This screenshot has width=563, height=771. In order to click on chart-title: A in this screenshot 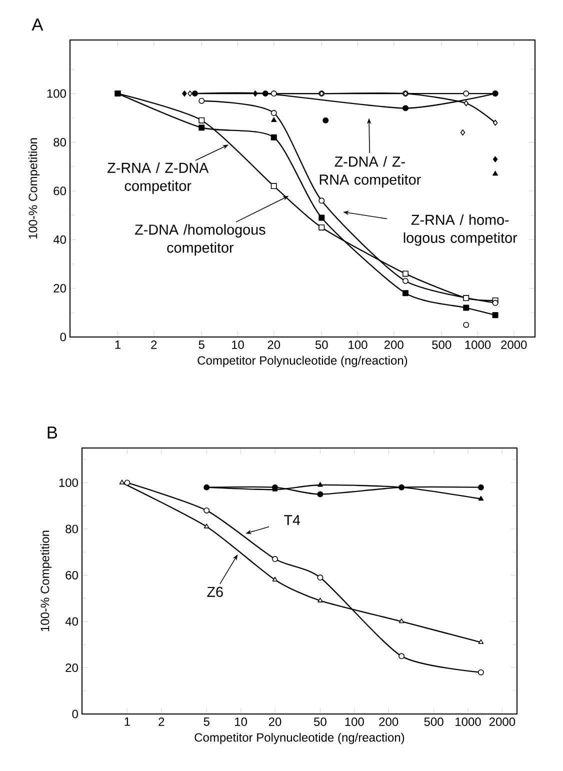, I will do `click(38, 24)`.